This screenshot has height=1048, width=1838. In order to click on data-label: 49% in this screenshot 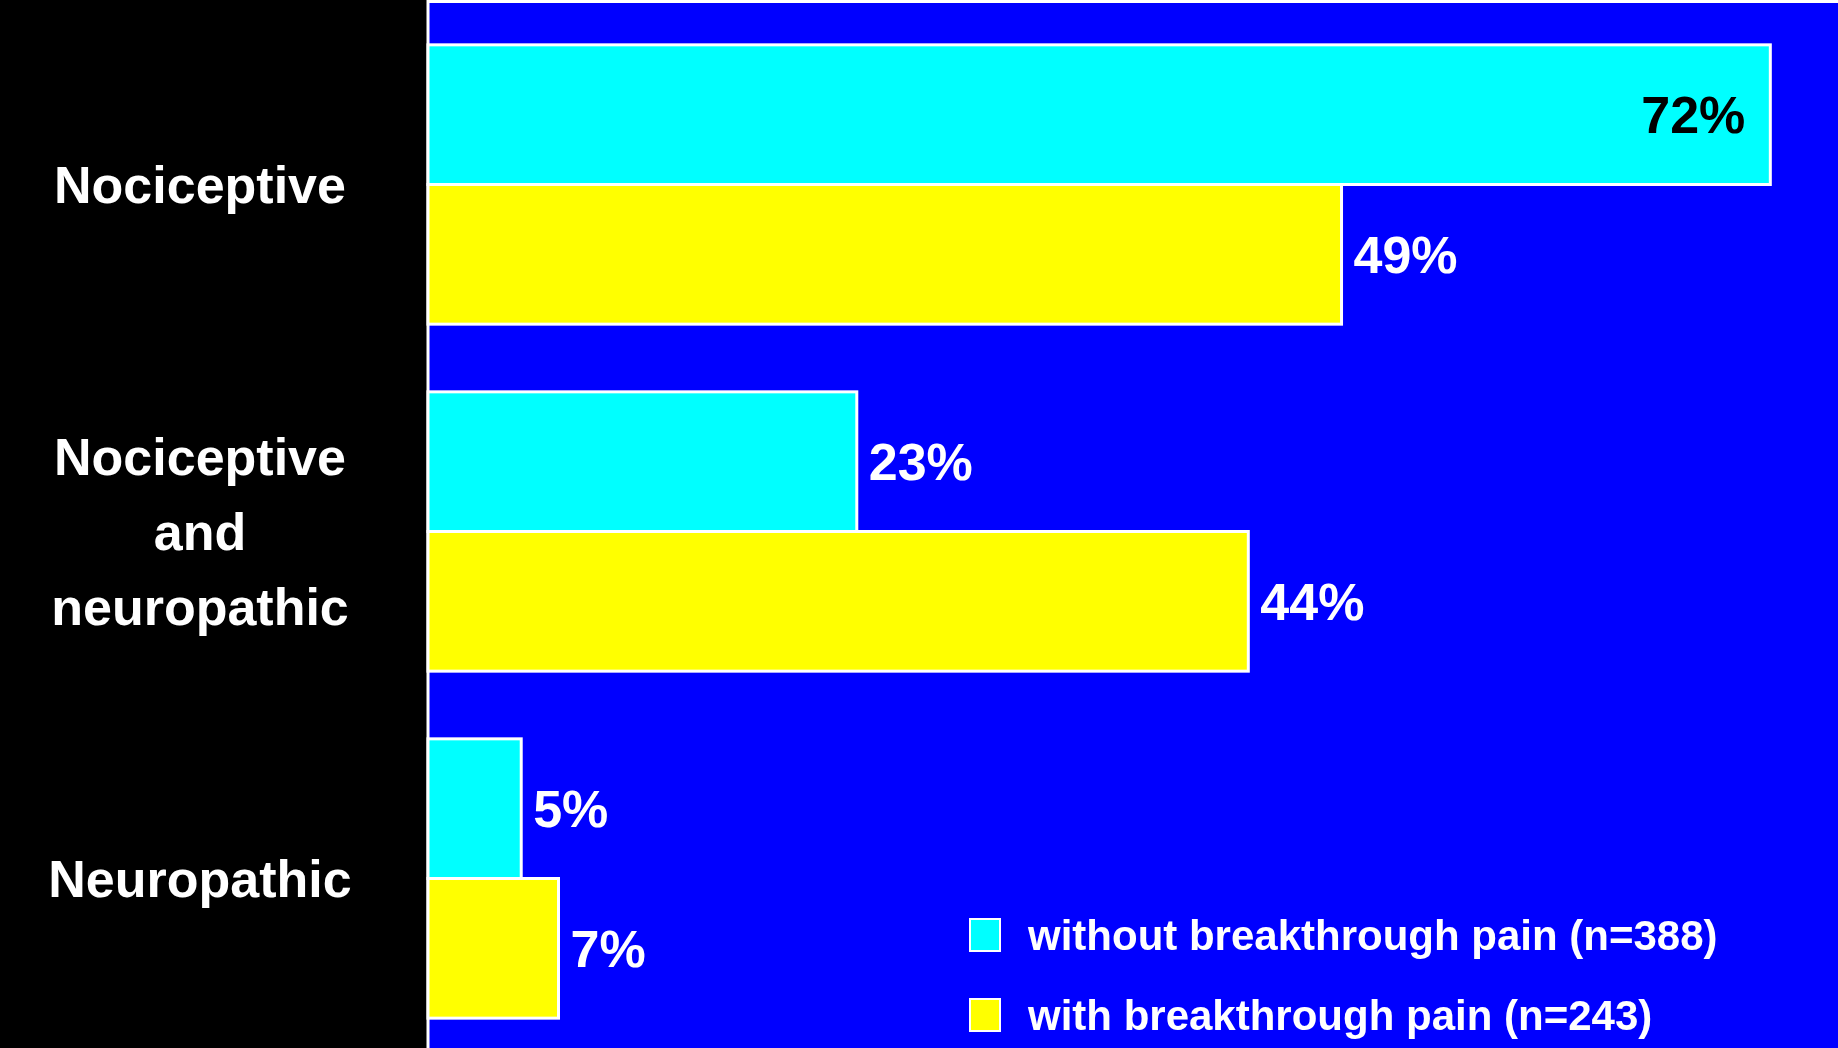, I will do `click(1405, 254)`.